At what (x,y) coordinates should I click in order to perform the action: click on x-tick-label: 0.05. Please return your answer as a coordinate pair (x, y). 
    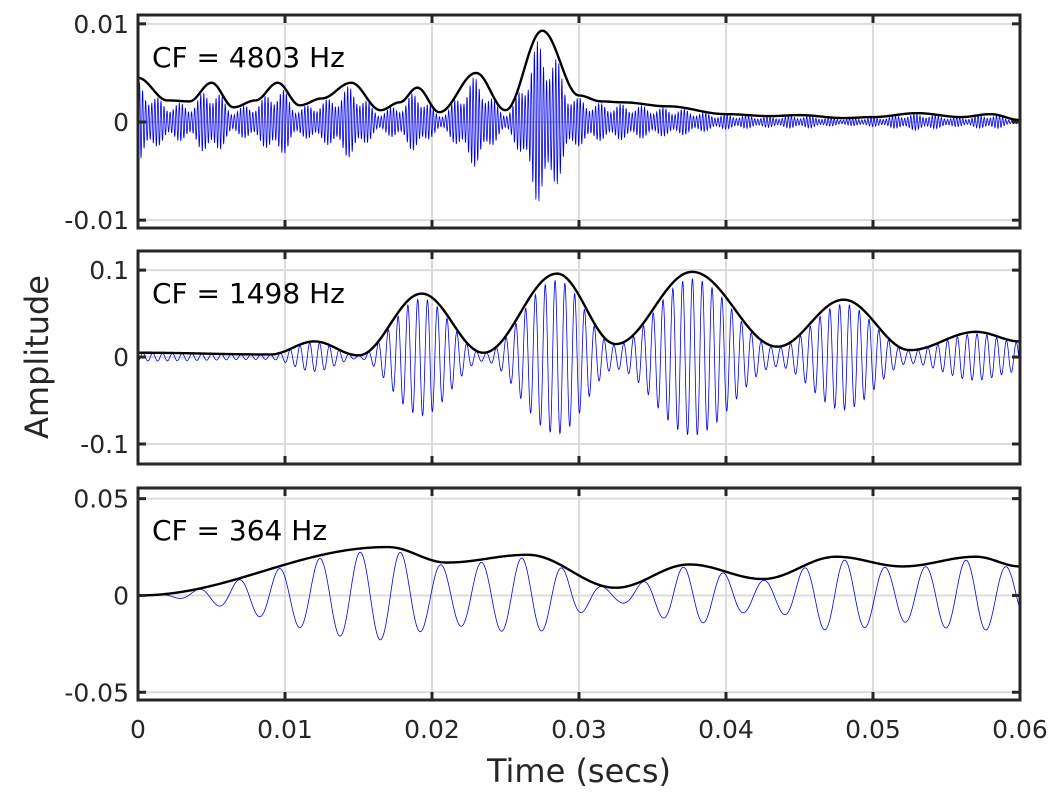
    Looking at the image, I should click on (873, 729).